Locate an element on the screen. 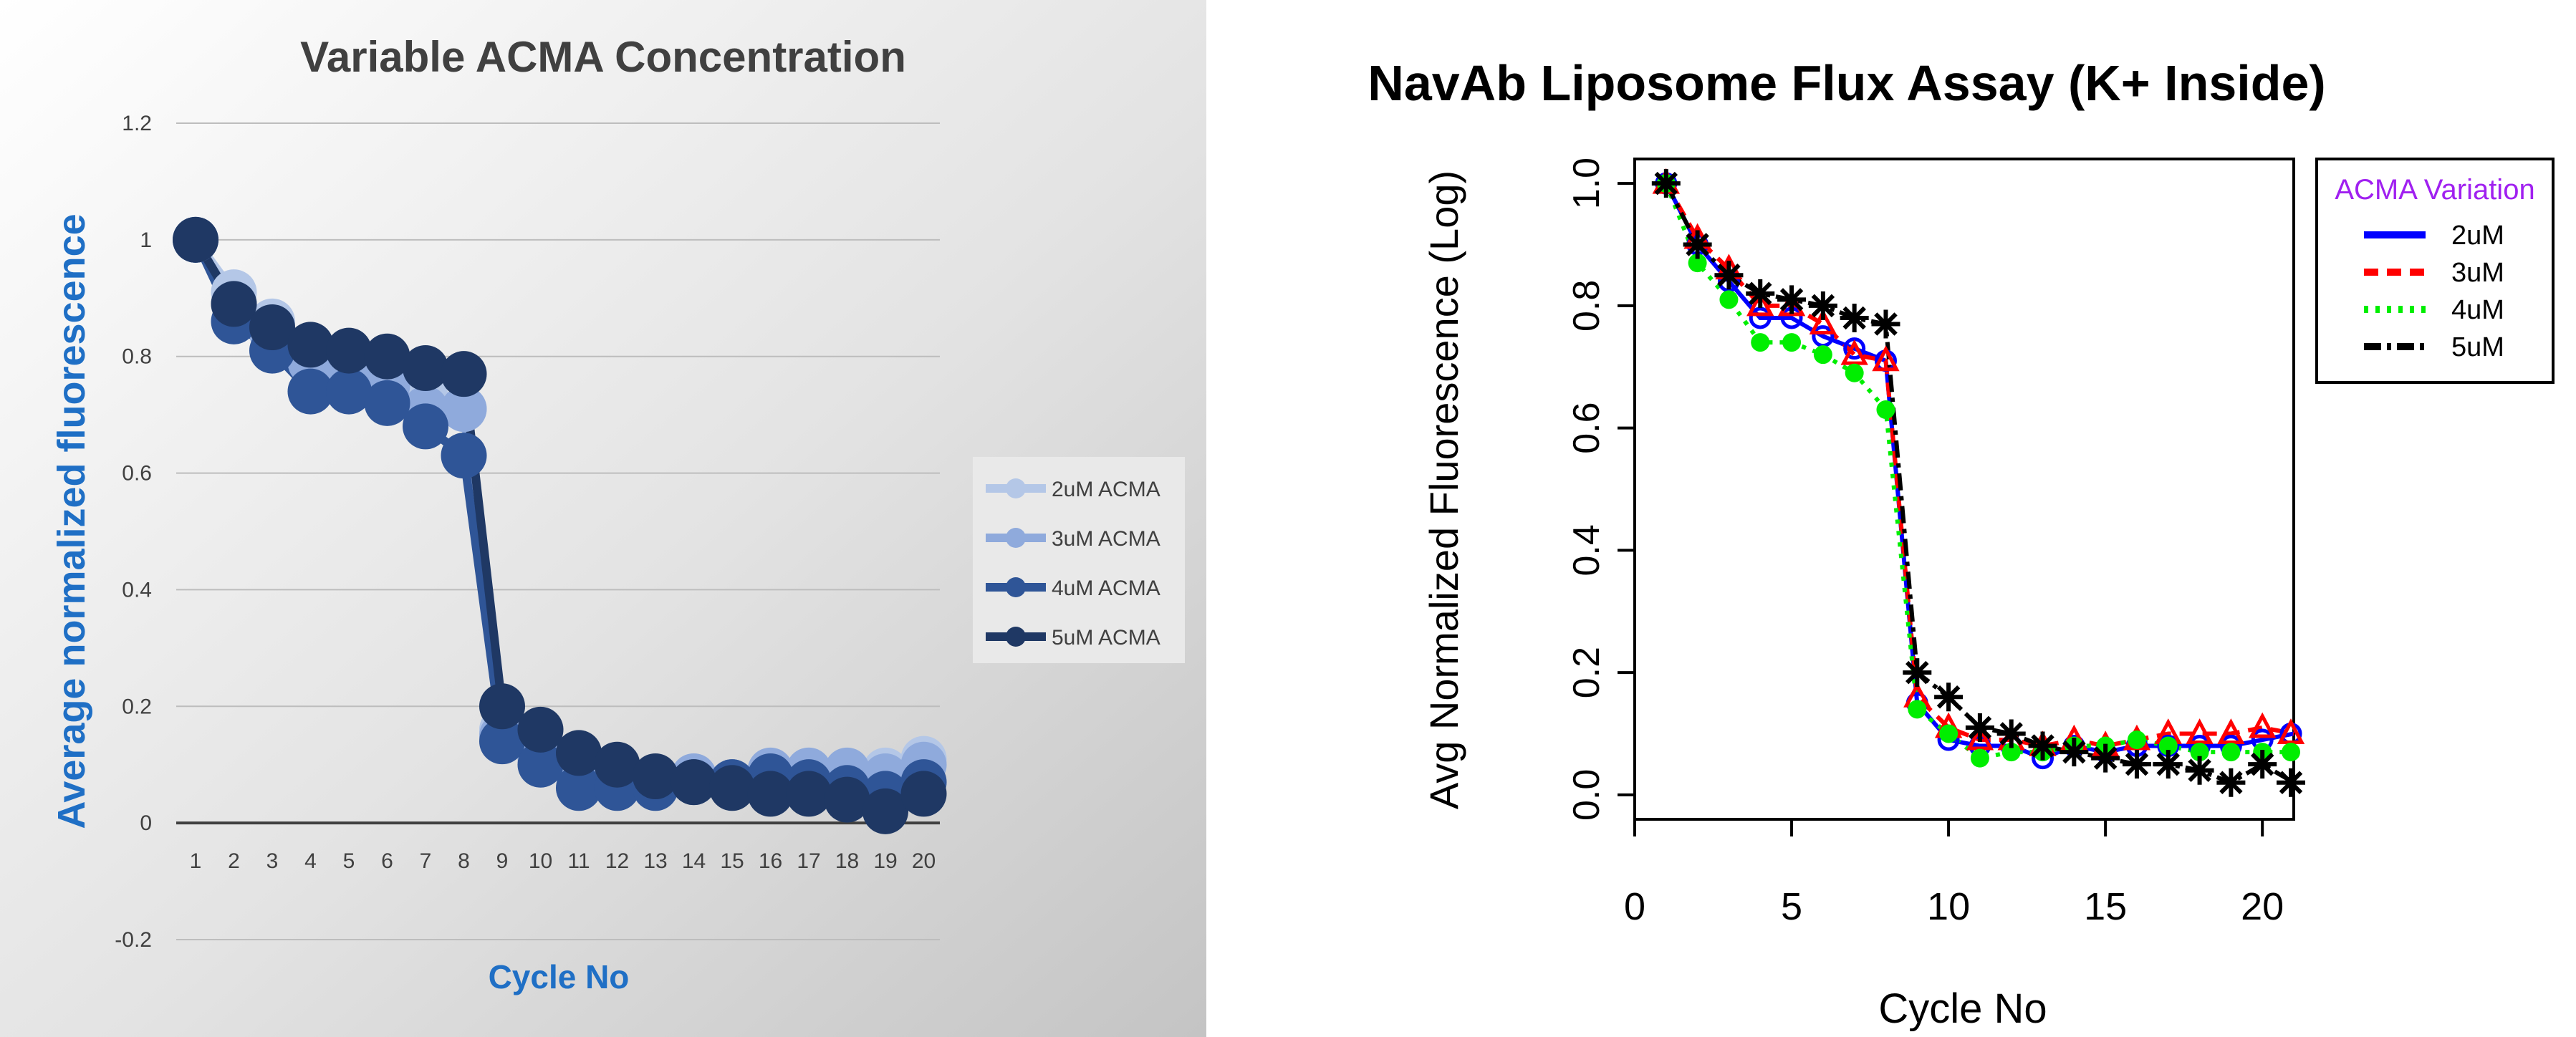 The height and width of the screenshot is (1037, 2576). chart-b-x-tick-label: 0 is located at coordinates (1635, 906).